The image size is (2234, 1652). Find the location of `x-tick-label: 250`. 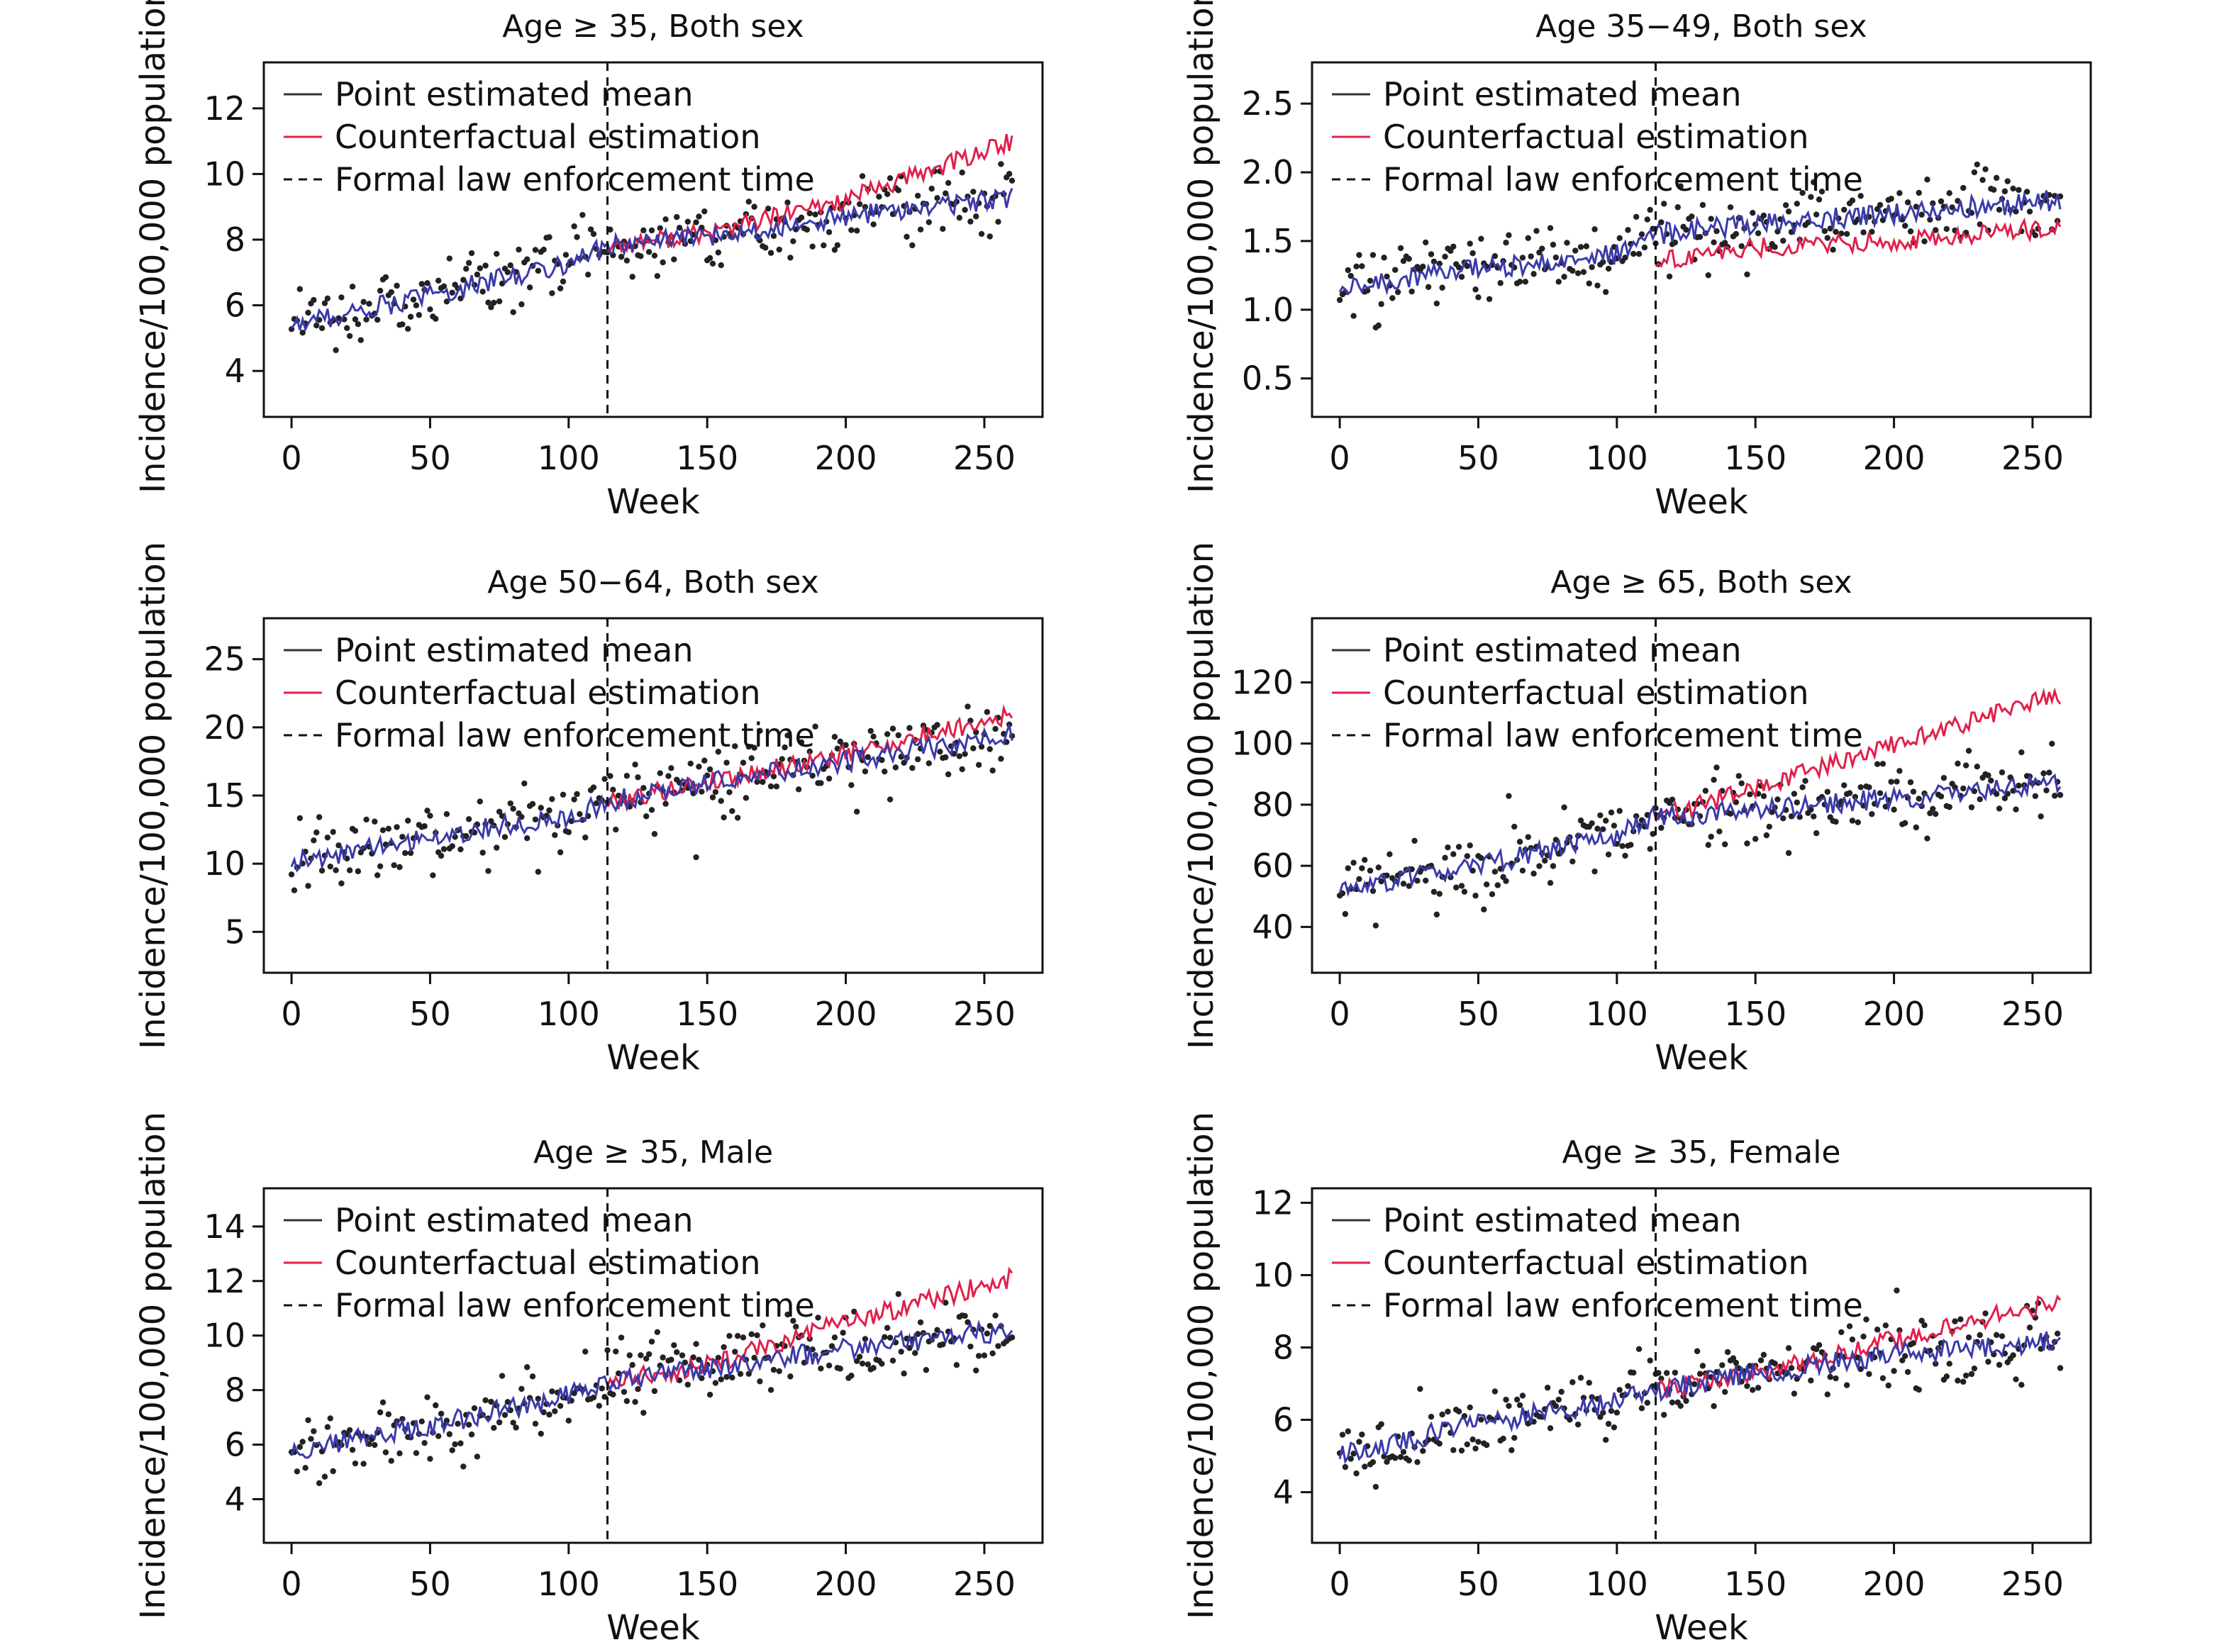

x-tick-label: 250 is located at coordinates (984, 1584).